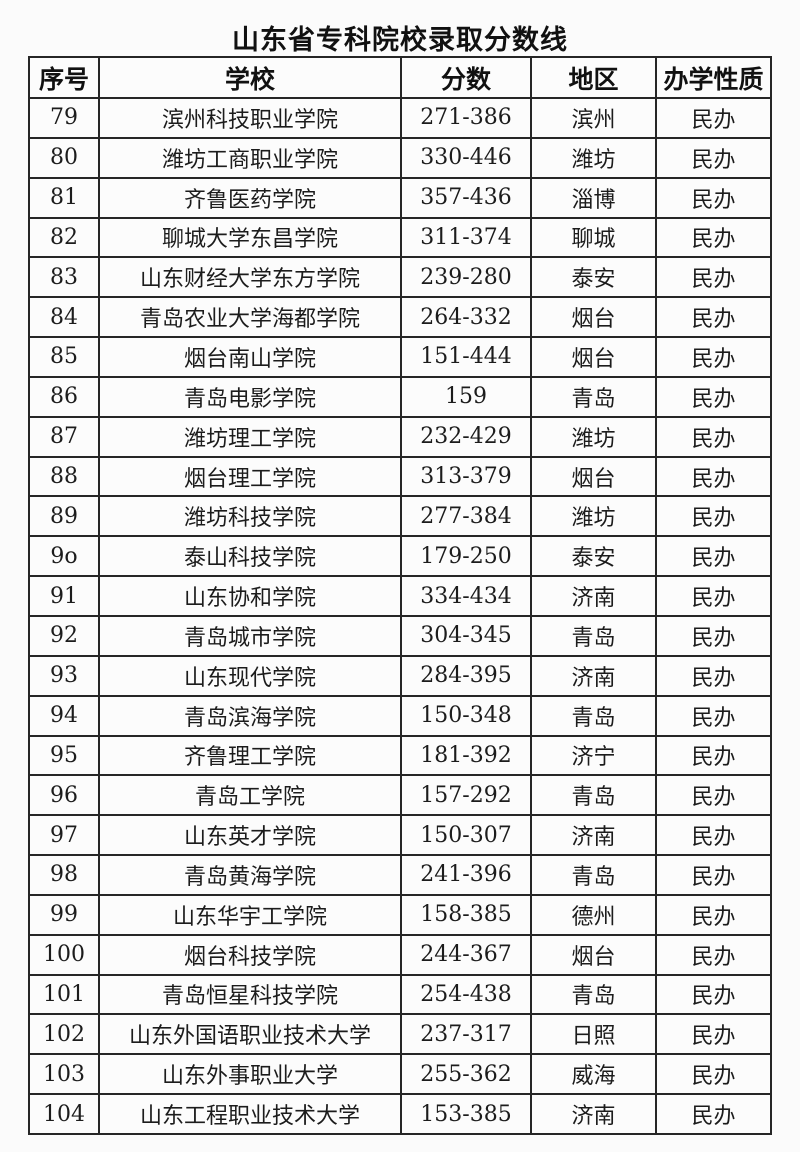 The height and width of the screenshot is (1152, 800). What do you see at coordinates (593, 914) in the screenshot?
I see `cell-region: 德州` at bounding box center [593, 914].